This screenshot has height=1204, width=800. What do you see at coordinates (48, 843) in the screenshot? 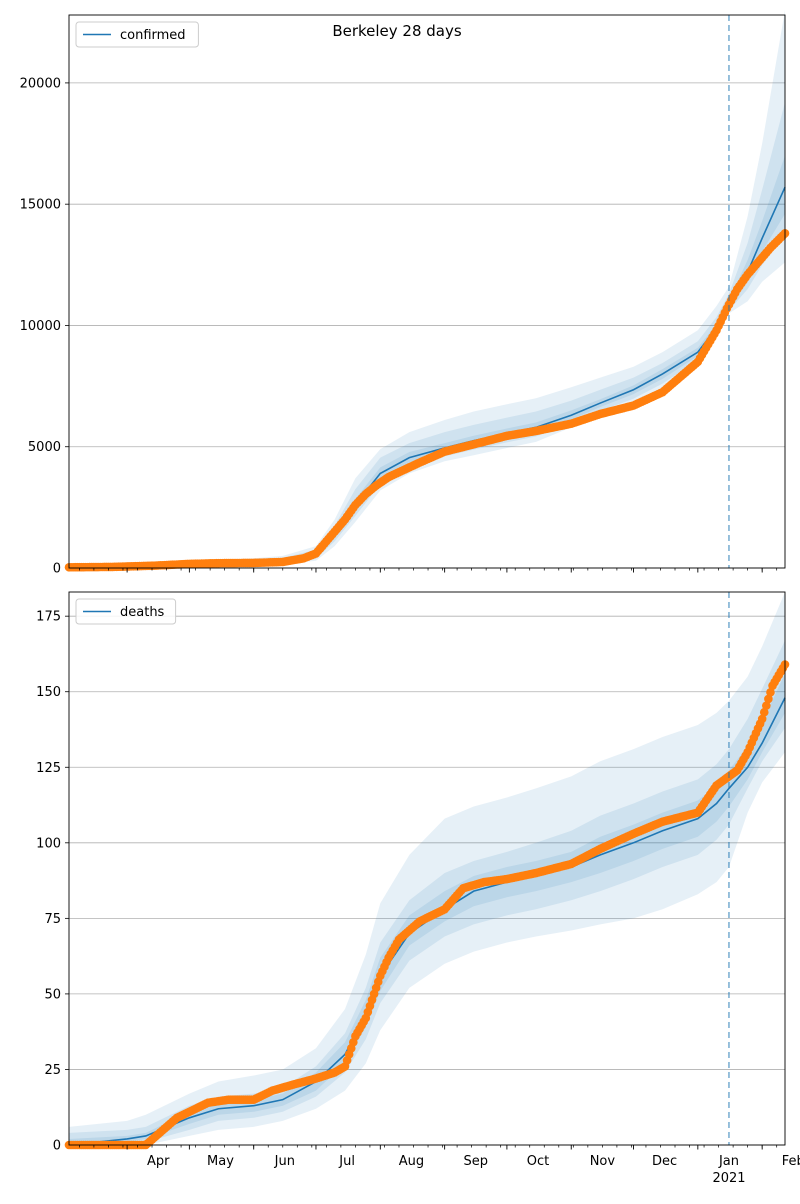
I see `y-tick-label: 100` at bounding box center [48, 843].